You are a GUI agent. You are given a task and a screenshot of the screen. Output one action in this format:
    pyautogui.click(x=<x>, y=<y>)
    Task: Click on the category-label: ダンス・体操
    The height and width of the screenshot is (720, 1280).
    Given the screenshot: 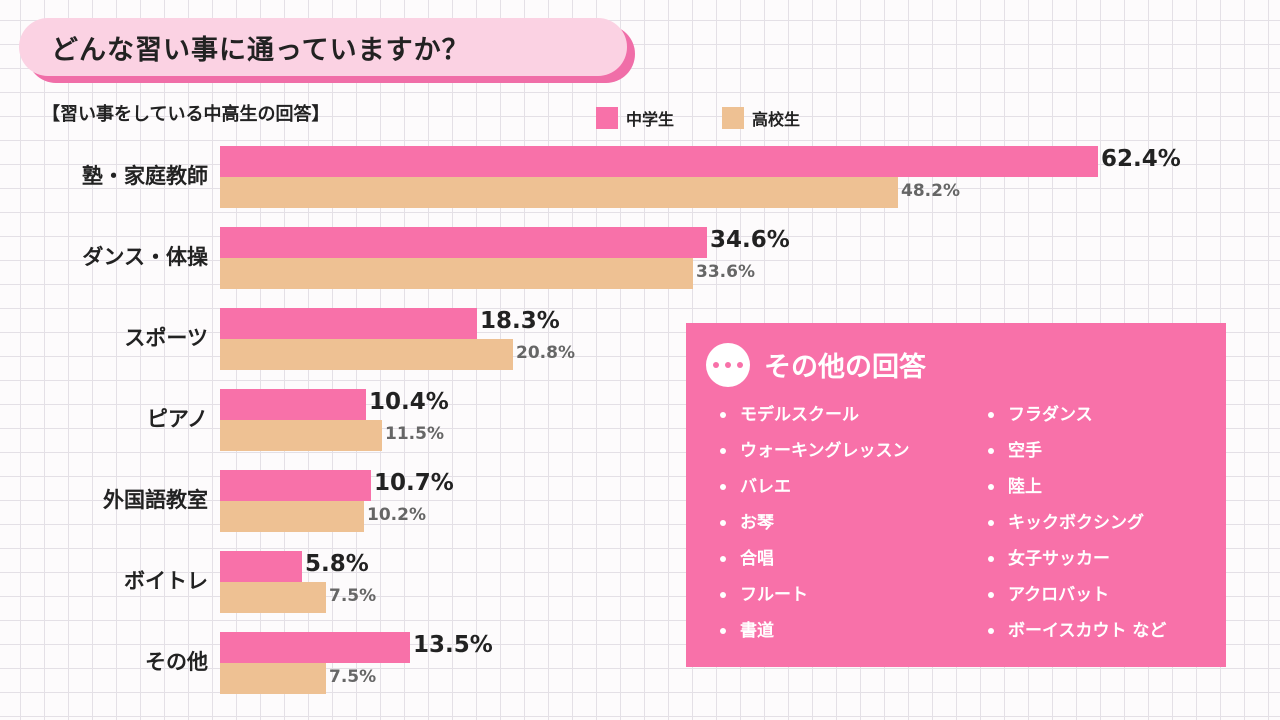 What is the action you would take?
    pyautogui.click(x=145, y=257)
    